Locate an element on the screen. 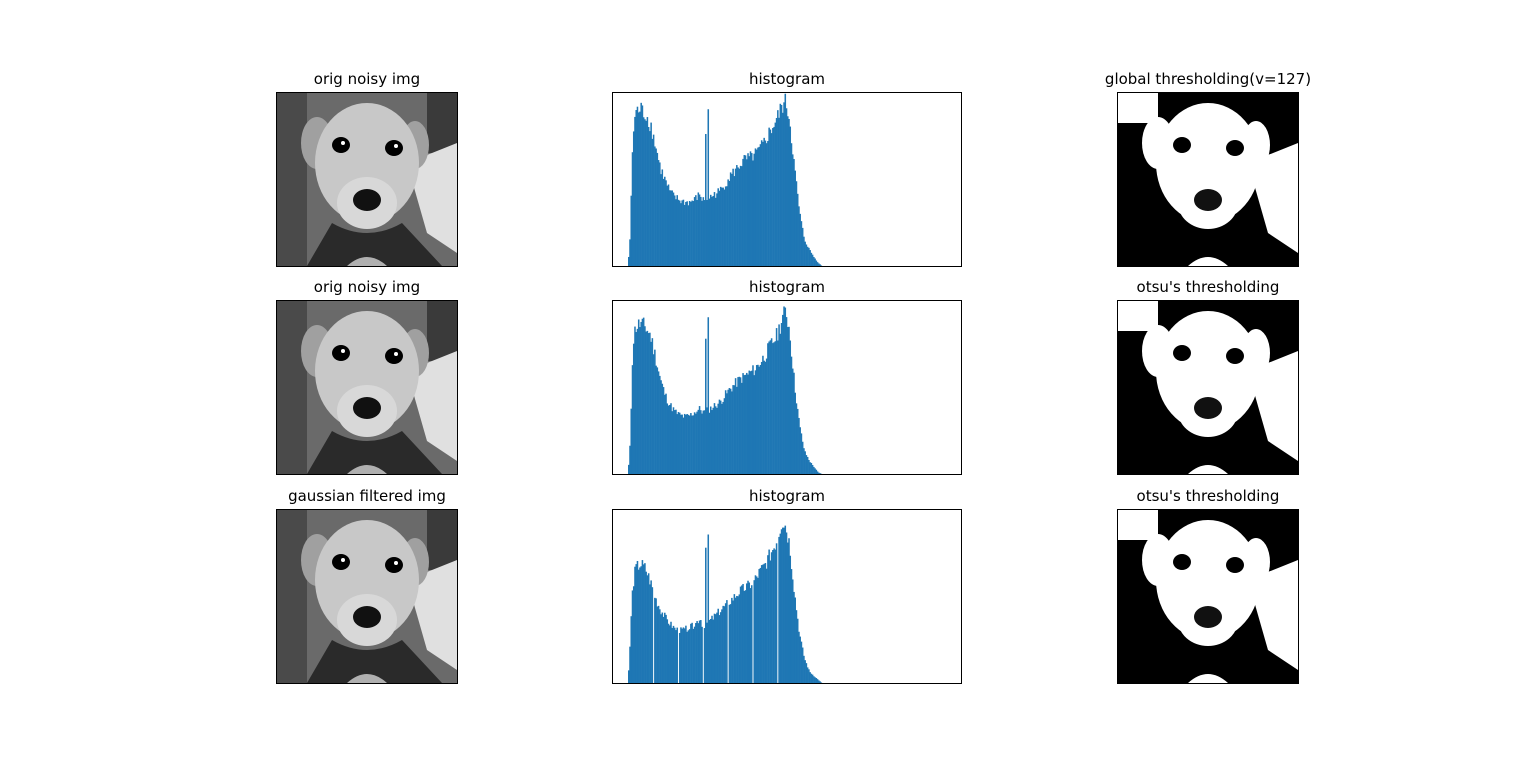 This screenshot has height=767, width=1536. dog-nose is located at coordinates (1208, 200).